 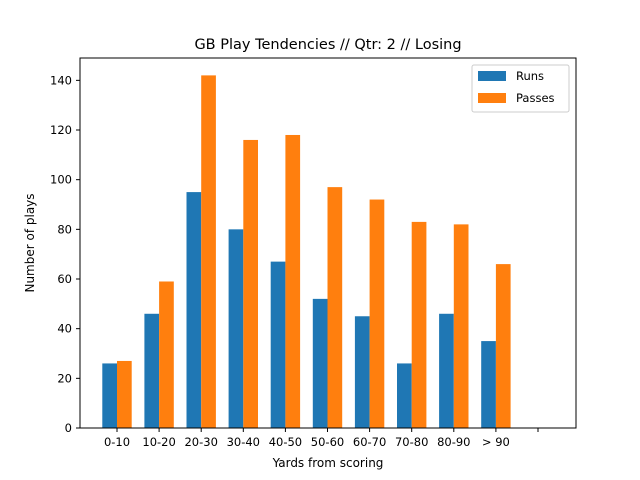 What do you see at coordinates (194, 310) in the screenshot?
I see `bar-runs-2030` at bounding box center [194, 310].